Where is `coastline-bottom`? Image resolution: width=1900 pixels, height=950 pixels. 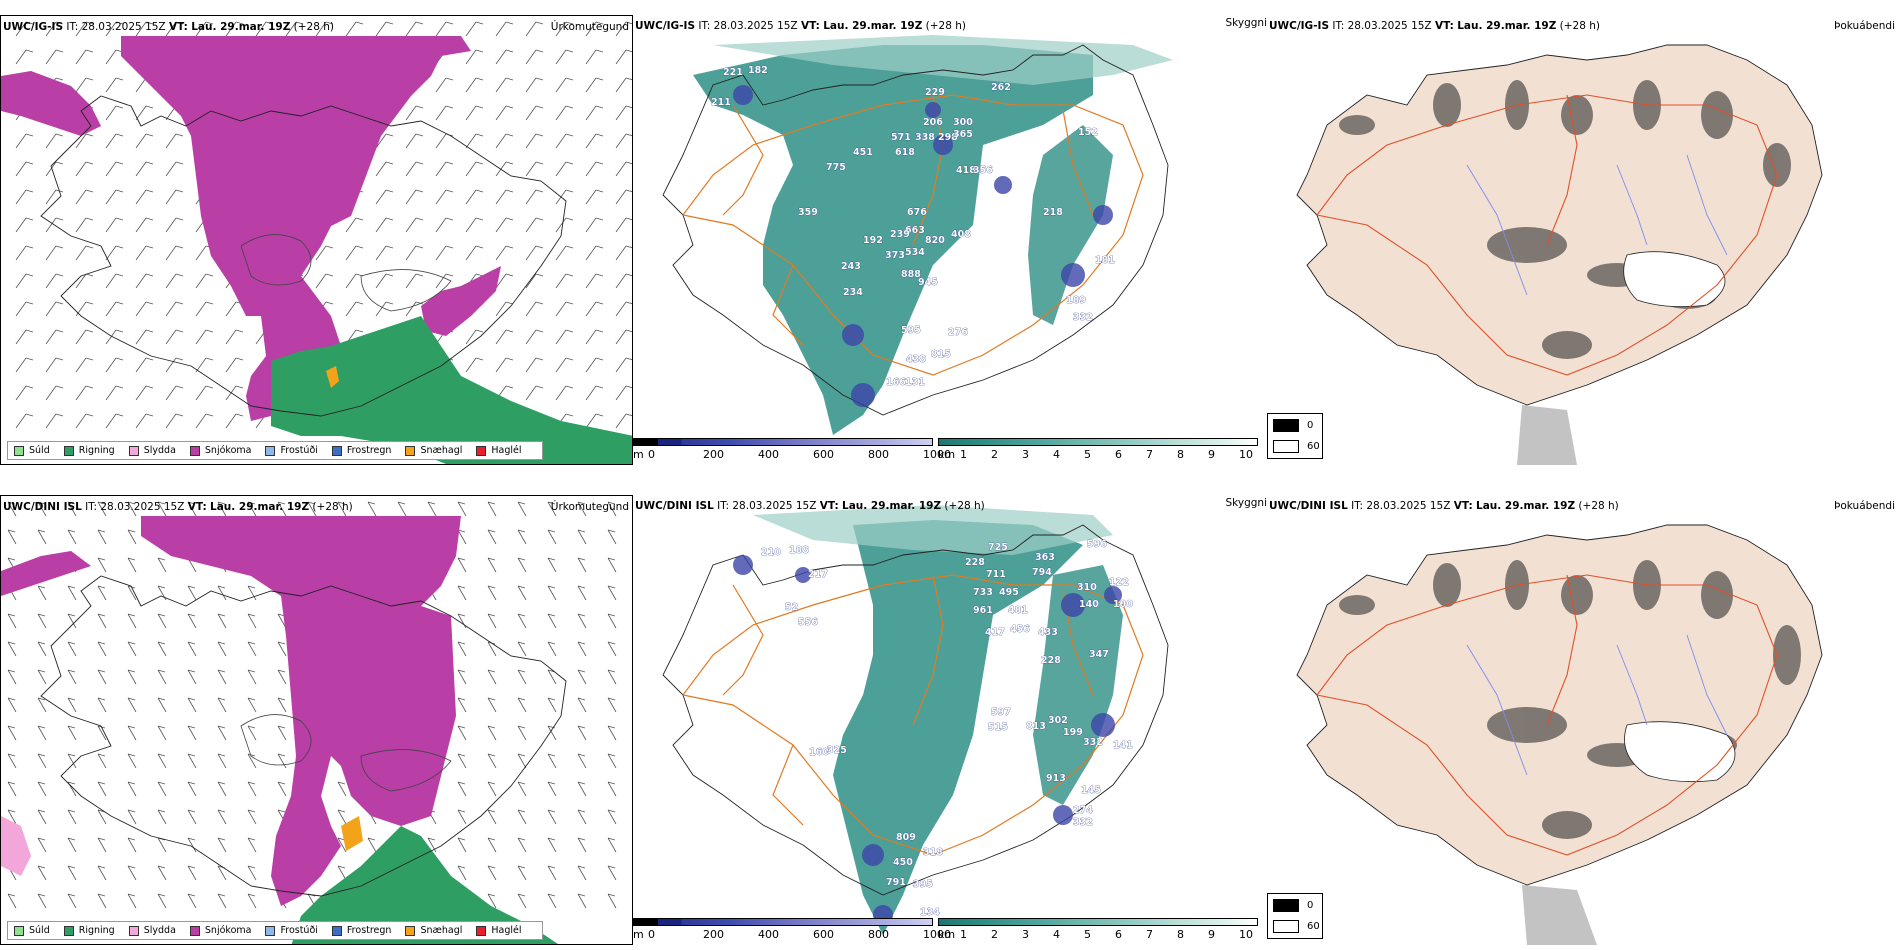
coastline-bottom is located at coordinates (303, 736).